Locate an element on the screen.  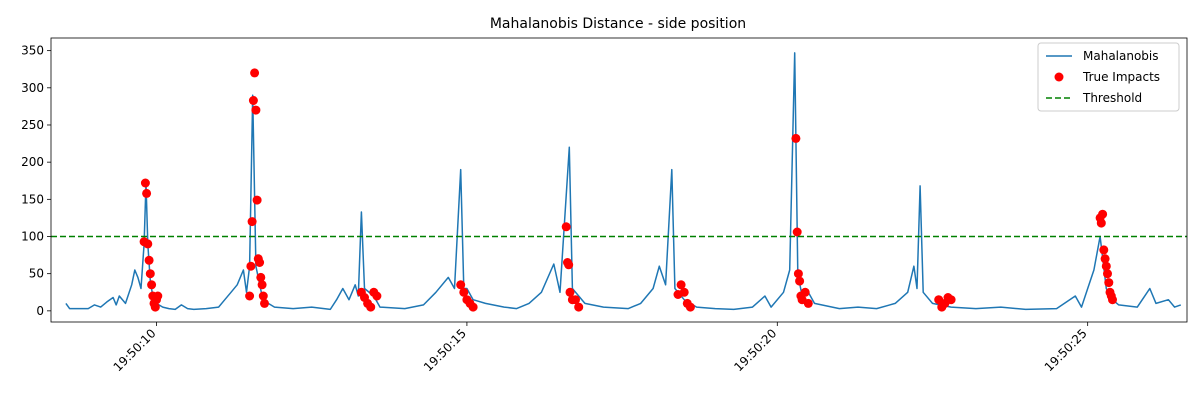
chart-title: Mahalanobis Distance - side position is located at coordinates (618, 24).